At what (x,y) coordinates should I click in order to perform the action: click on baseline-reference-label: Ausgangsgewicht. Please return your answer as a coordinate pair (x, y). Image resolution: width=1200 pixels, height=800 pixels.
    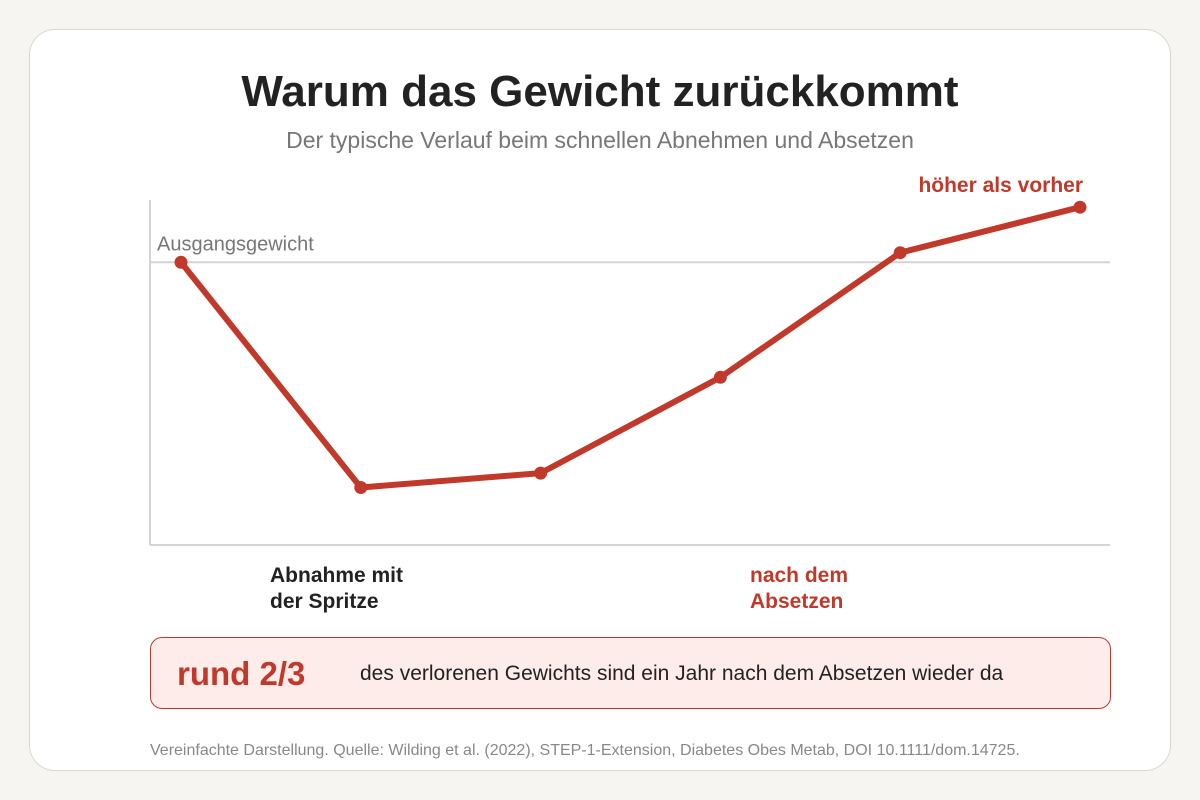
    Looking at the image, I should click on (235, 244).